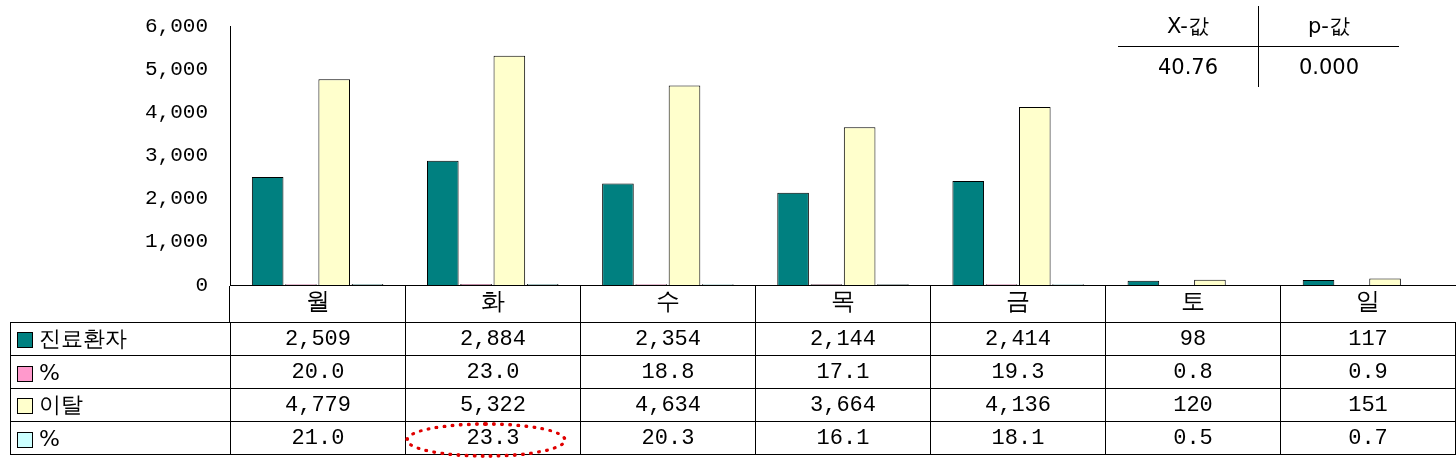  What do you see at coordinates (667, 300) in the screenshot?
I see `x-tick-label: 수` at bounding box center [667, 300].